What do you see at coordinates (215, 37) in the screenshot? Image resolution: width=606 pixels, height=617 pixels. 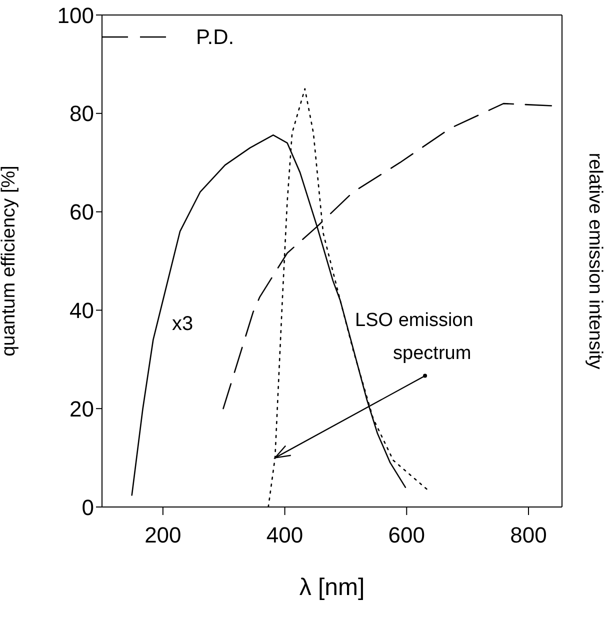 I see `legend-label: P.D.` at bounding box center [215, 37].